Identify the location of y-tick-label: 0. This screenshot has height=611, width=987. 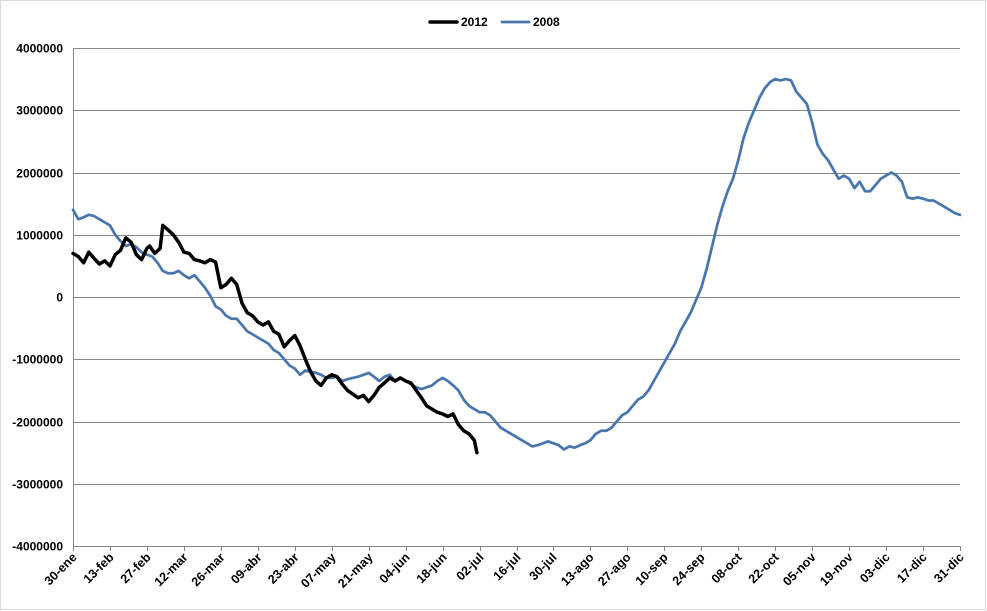
(59, 298).